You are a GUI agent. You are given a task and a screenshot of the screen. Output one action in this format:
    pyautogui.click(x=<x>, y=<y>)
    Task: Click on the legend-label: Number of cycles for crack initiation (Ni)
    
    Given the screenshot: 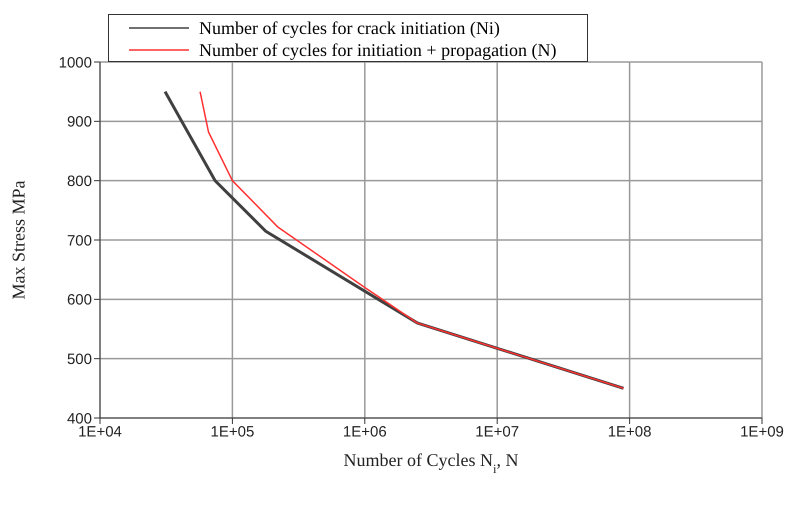 What is the action you would take?
    pyautogui.click(x=349, y=28)
    